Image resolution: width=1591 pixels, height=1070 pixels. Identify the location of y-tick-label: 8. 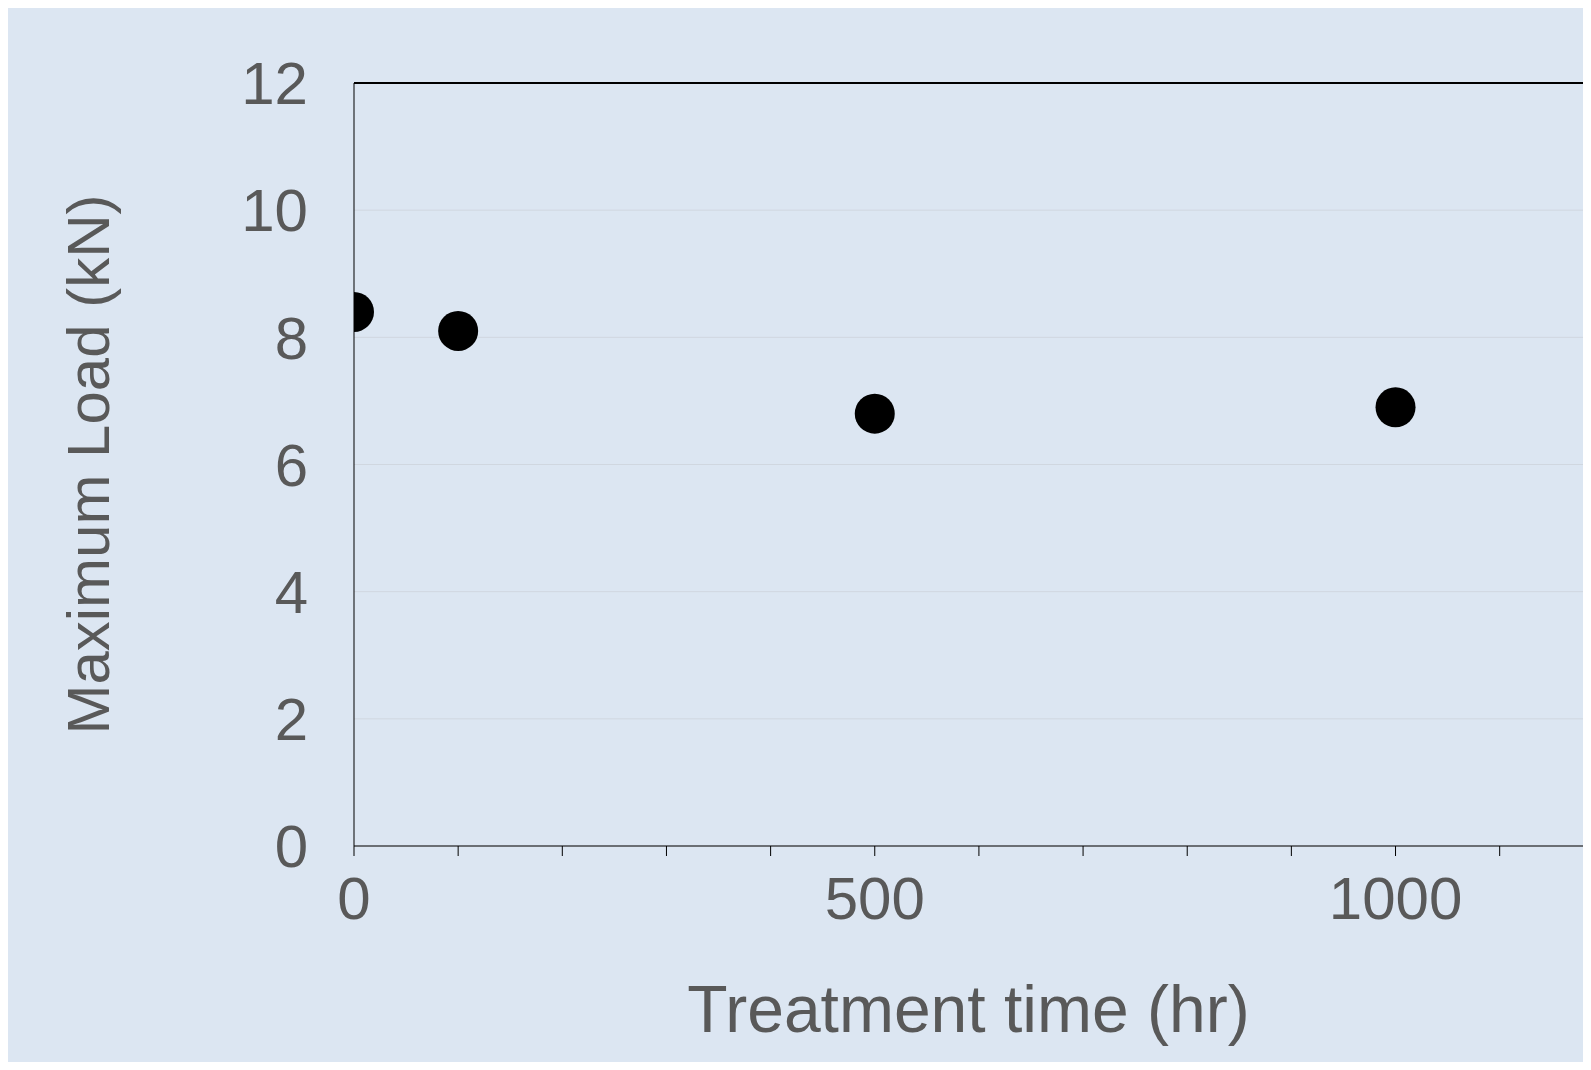
(291, 338).